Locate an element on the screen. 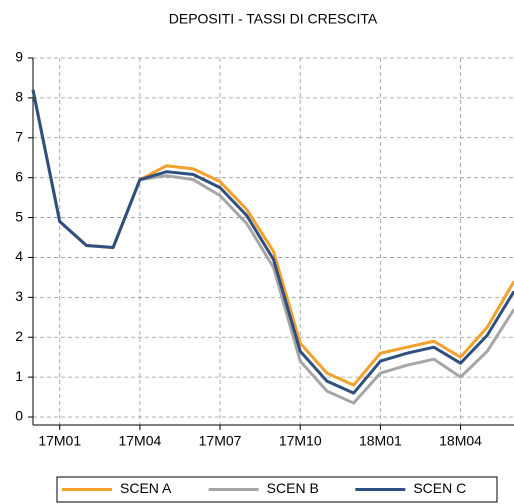 The width and height of the screenshot is (514, 504). y-tick-label: 2 is located at coordinates (19, 336).